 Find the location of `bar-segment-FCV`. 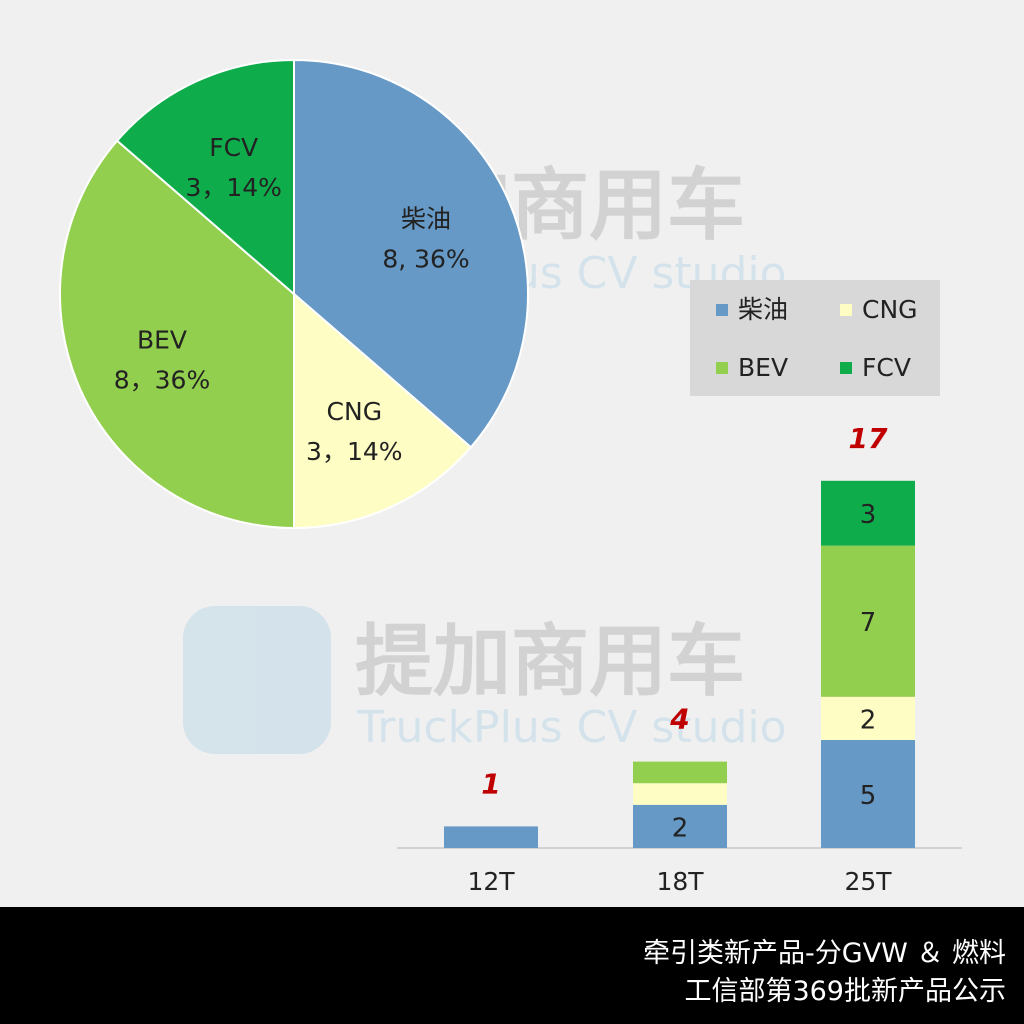

bar-segment-FCV is located at coordinates (868, 513).